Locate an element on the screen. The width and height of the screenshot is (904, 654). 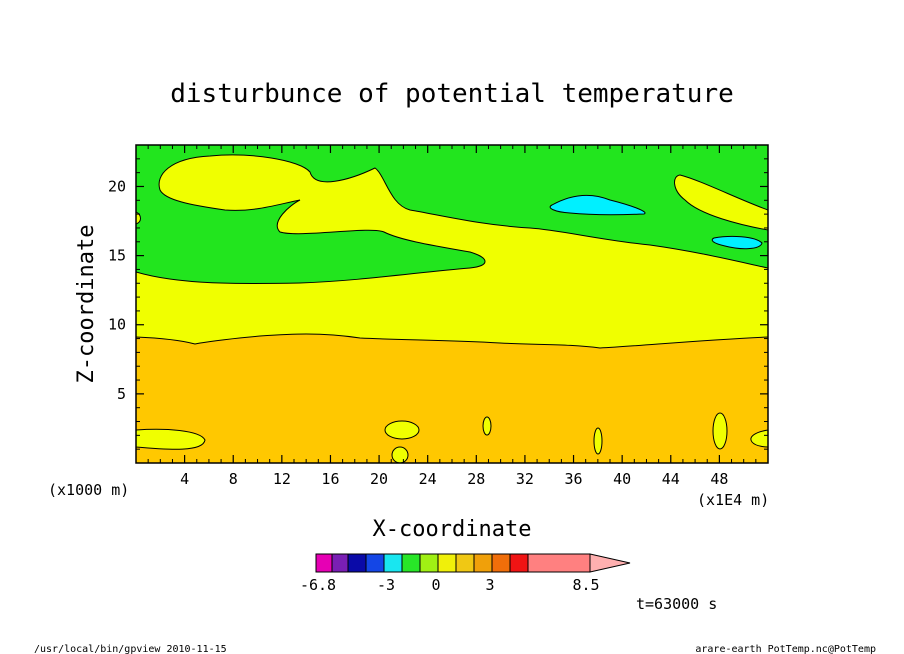
x-tick-label: 20 is located at coordinates (379, 479).